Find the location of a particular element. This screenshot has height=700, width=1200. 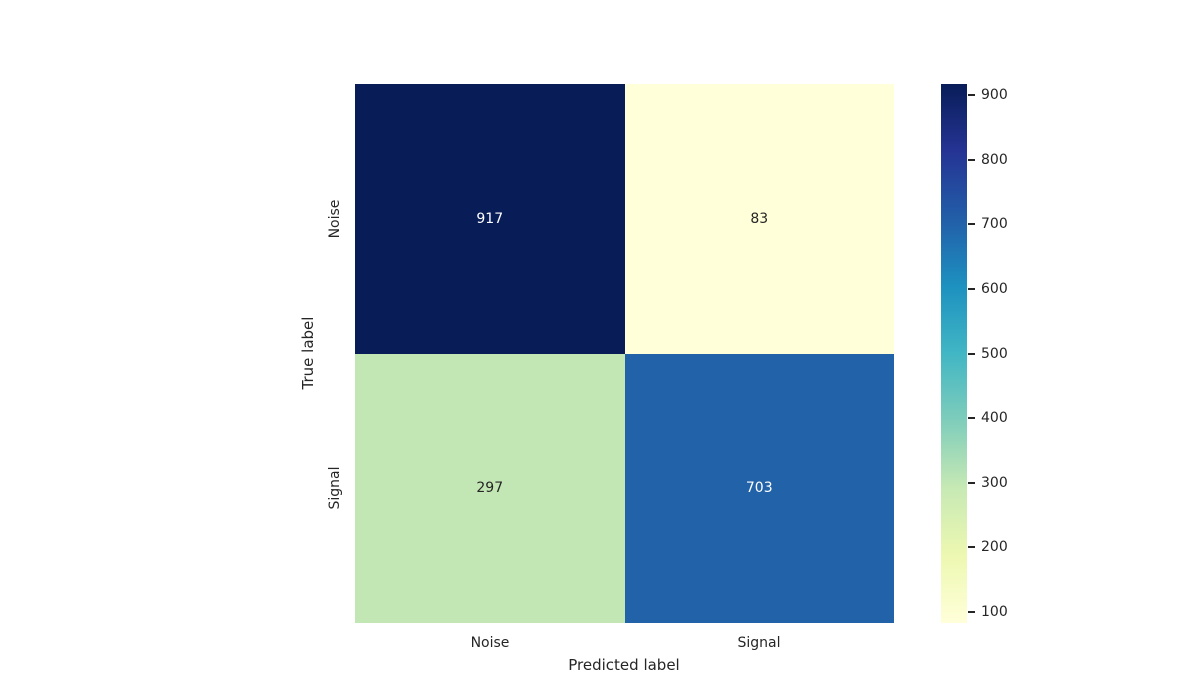

colorbar-tick-label: 400 is located at coordinates (994, 418).